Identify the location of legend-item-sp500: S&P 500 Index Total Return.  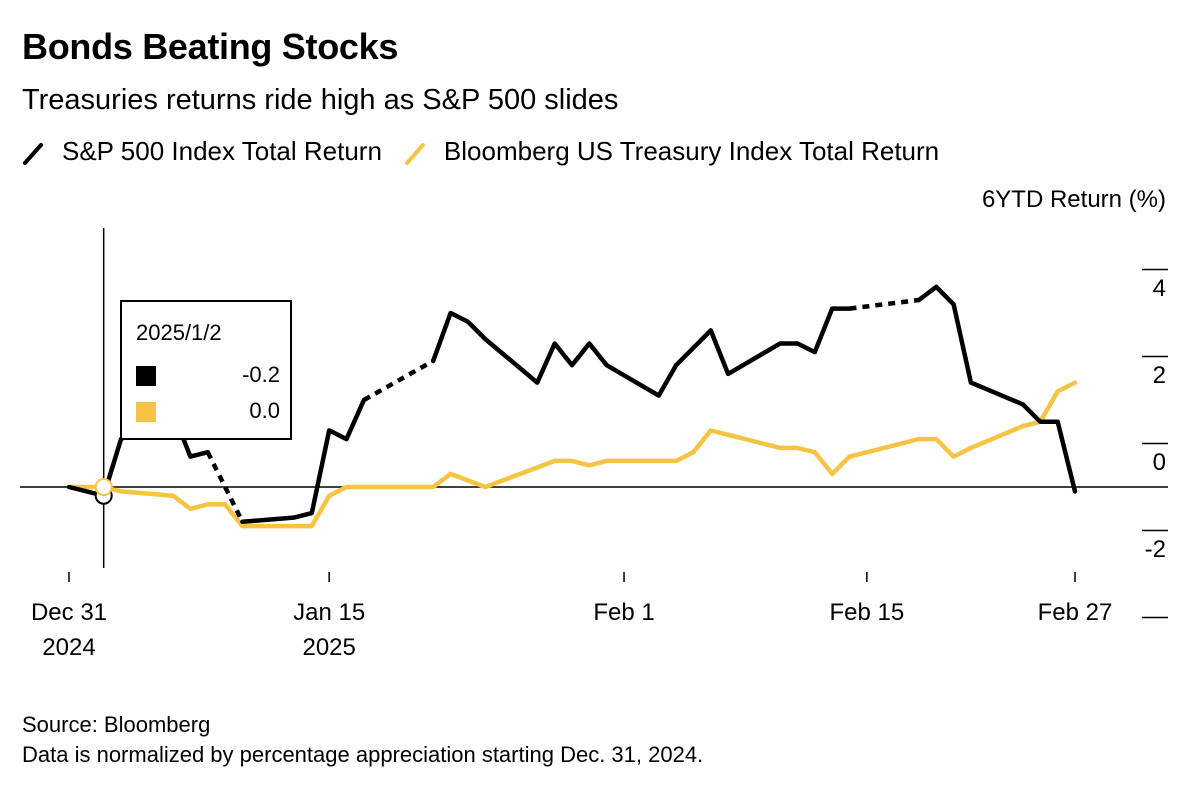
(202, 151).